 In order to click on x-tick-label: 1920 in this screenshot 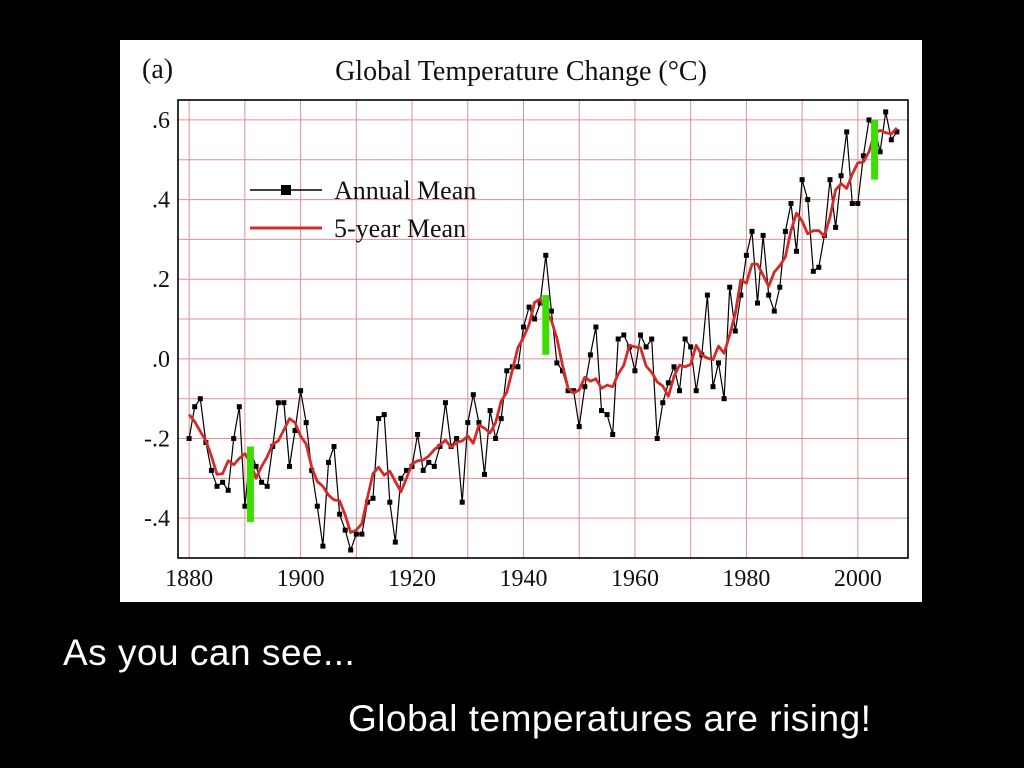, I will do `click(412, 579)`.